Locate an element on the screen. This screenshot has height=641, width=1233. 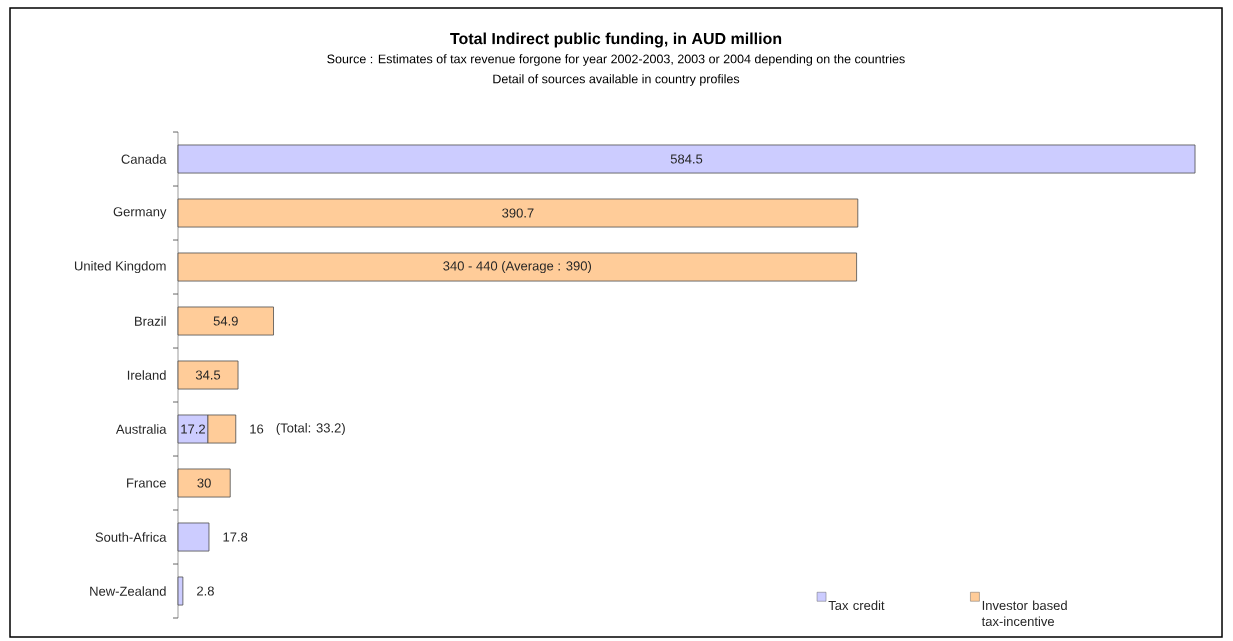
data-label: 340 - 440 (Average : 390) is located at coordinates (517, 267).